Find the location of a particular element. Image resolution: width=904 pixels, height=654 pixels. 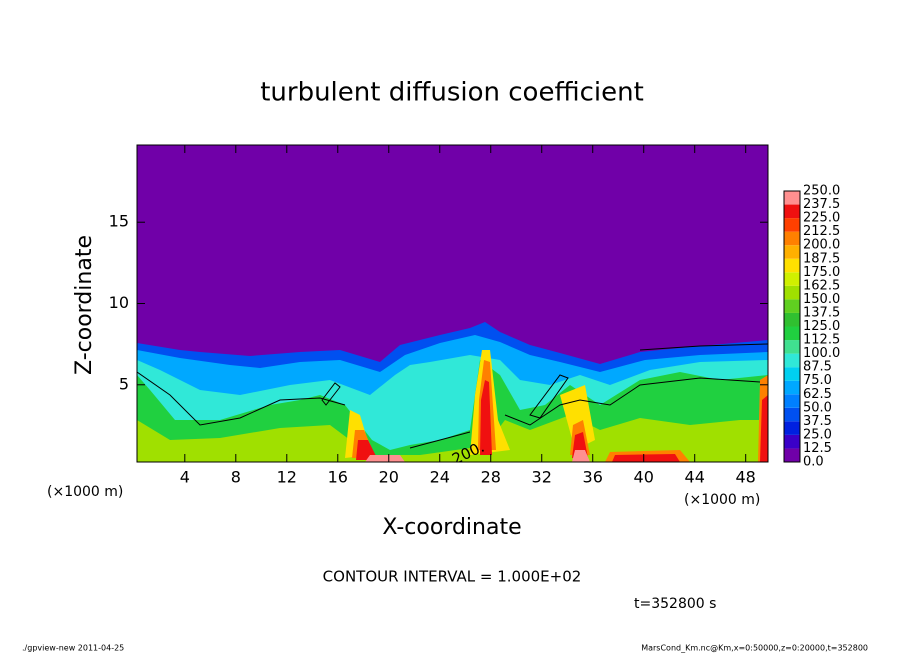

y-tick-label: 5 is located at coordinates (124, 383).